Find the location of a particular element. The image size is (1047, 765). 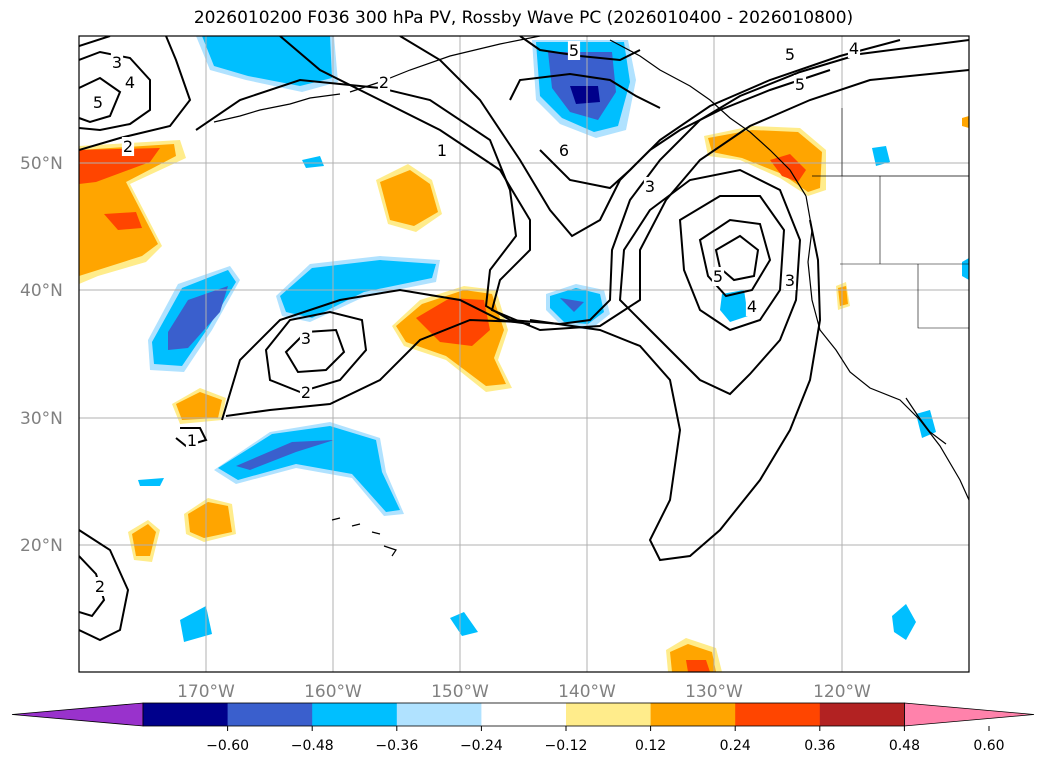

colorbar-extend-min is located at coordinates (77, 714).